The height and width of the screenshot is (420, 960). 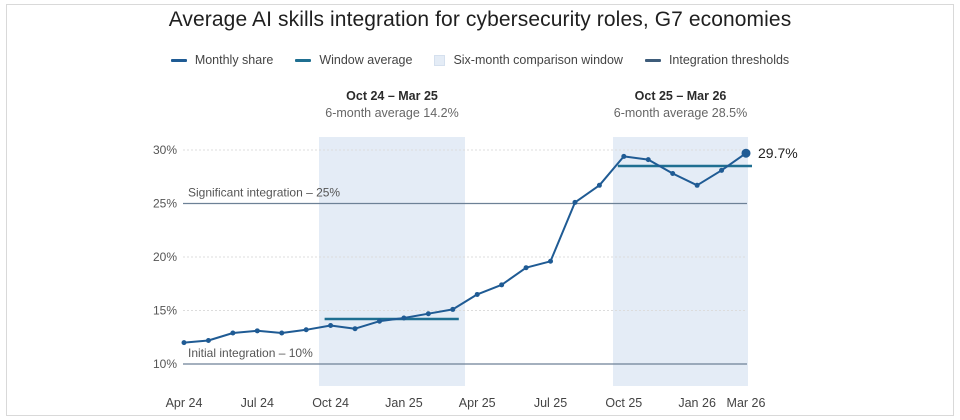 I want to click on y-tick-label-15: 15%, so click(x=165, y=311).